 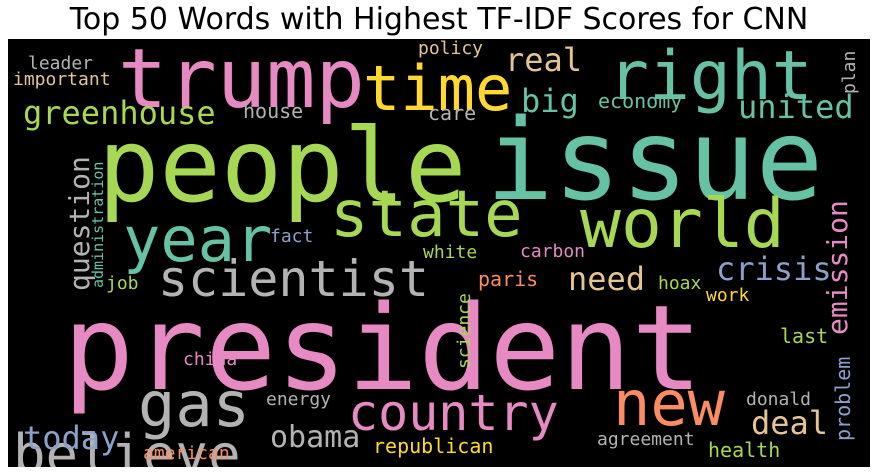 What do you see at coordinates (553, 251) in the screenshot?
I see `word-carbon: carbon` at bounding box center [553, 251].